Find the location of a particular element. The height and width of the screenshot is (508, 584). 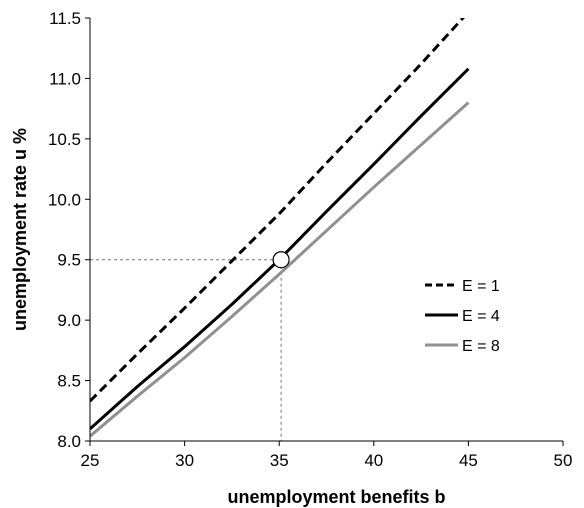

x-tick-label: 35 is located at coordinates (279, 460).